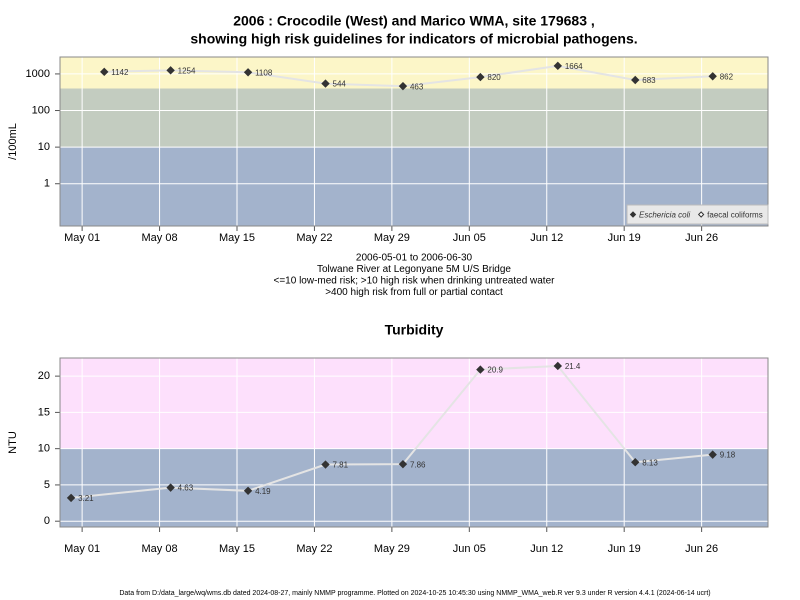 The width and height of the screenshot is (800, 600). Describe the element at coordinates (414, 269) in the screenshot. I see `note: Tolwane River at Legonyane 5M U/S Bridge` at that location.